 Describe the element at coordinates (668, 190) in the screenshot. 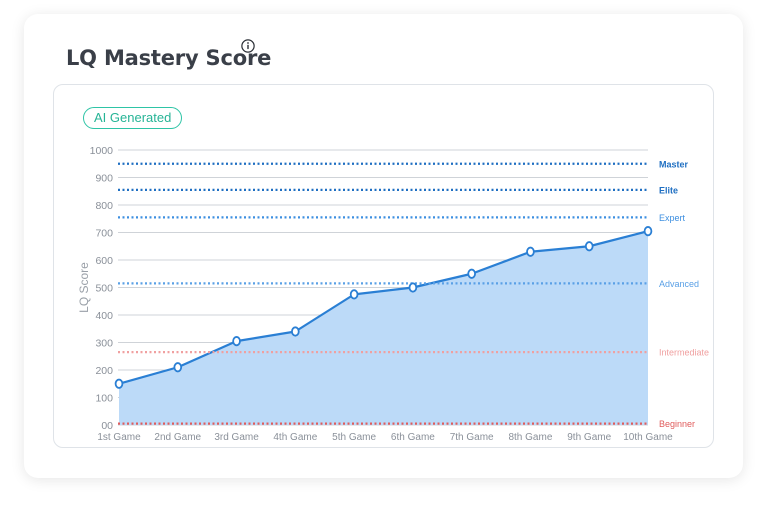

I see `level-label-elite: Elite` at that location.